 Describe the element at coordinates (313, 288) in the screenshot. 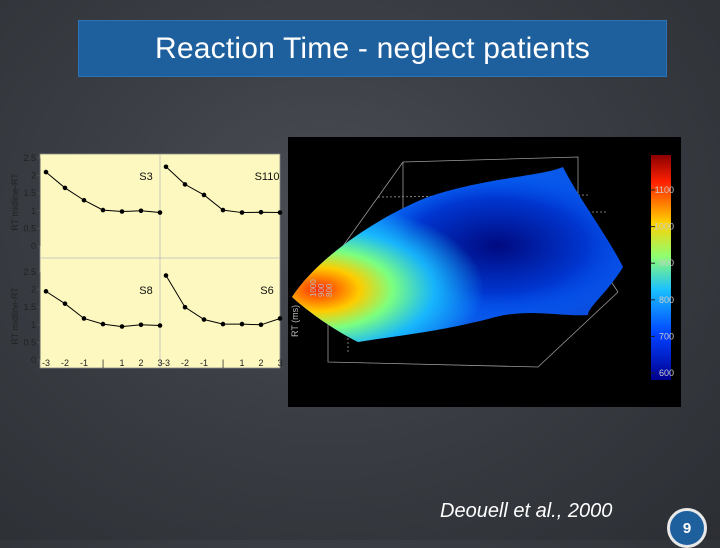

I see `surface-z-tick: 1000` at that location.